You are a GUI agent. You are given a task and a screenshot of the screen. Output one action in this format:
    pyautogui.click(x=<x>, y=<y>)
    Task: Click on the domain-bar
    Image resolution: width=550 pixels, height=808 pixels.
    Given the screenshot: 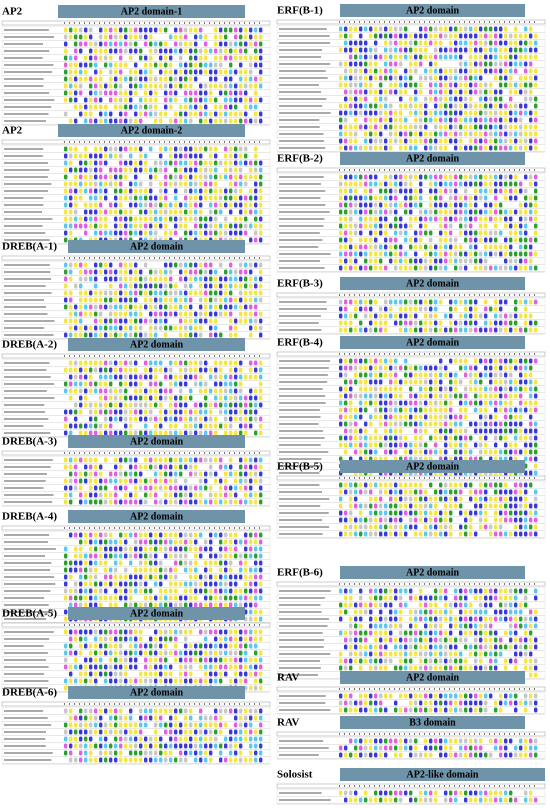 What is the action you would take?
    pyautogui.click(x=432, y=158)
    